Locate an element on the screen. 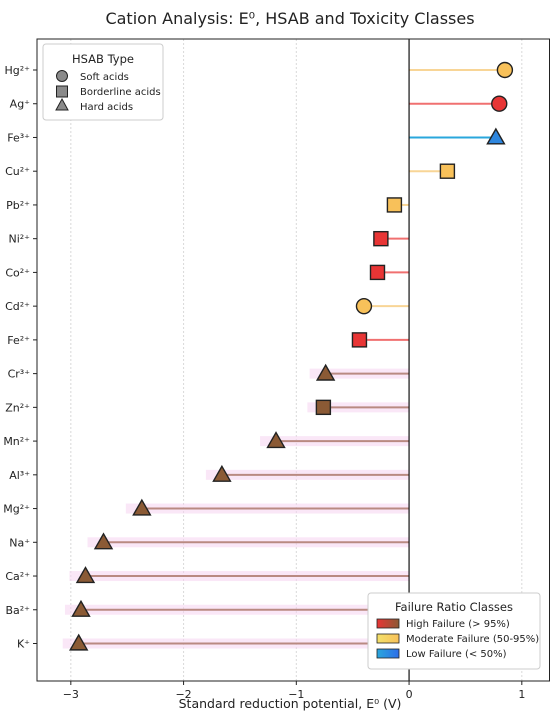 This screenshot has width=550, height=715. y-tick-label: Cr³⁺ is located at coordinates (19, 374).